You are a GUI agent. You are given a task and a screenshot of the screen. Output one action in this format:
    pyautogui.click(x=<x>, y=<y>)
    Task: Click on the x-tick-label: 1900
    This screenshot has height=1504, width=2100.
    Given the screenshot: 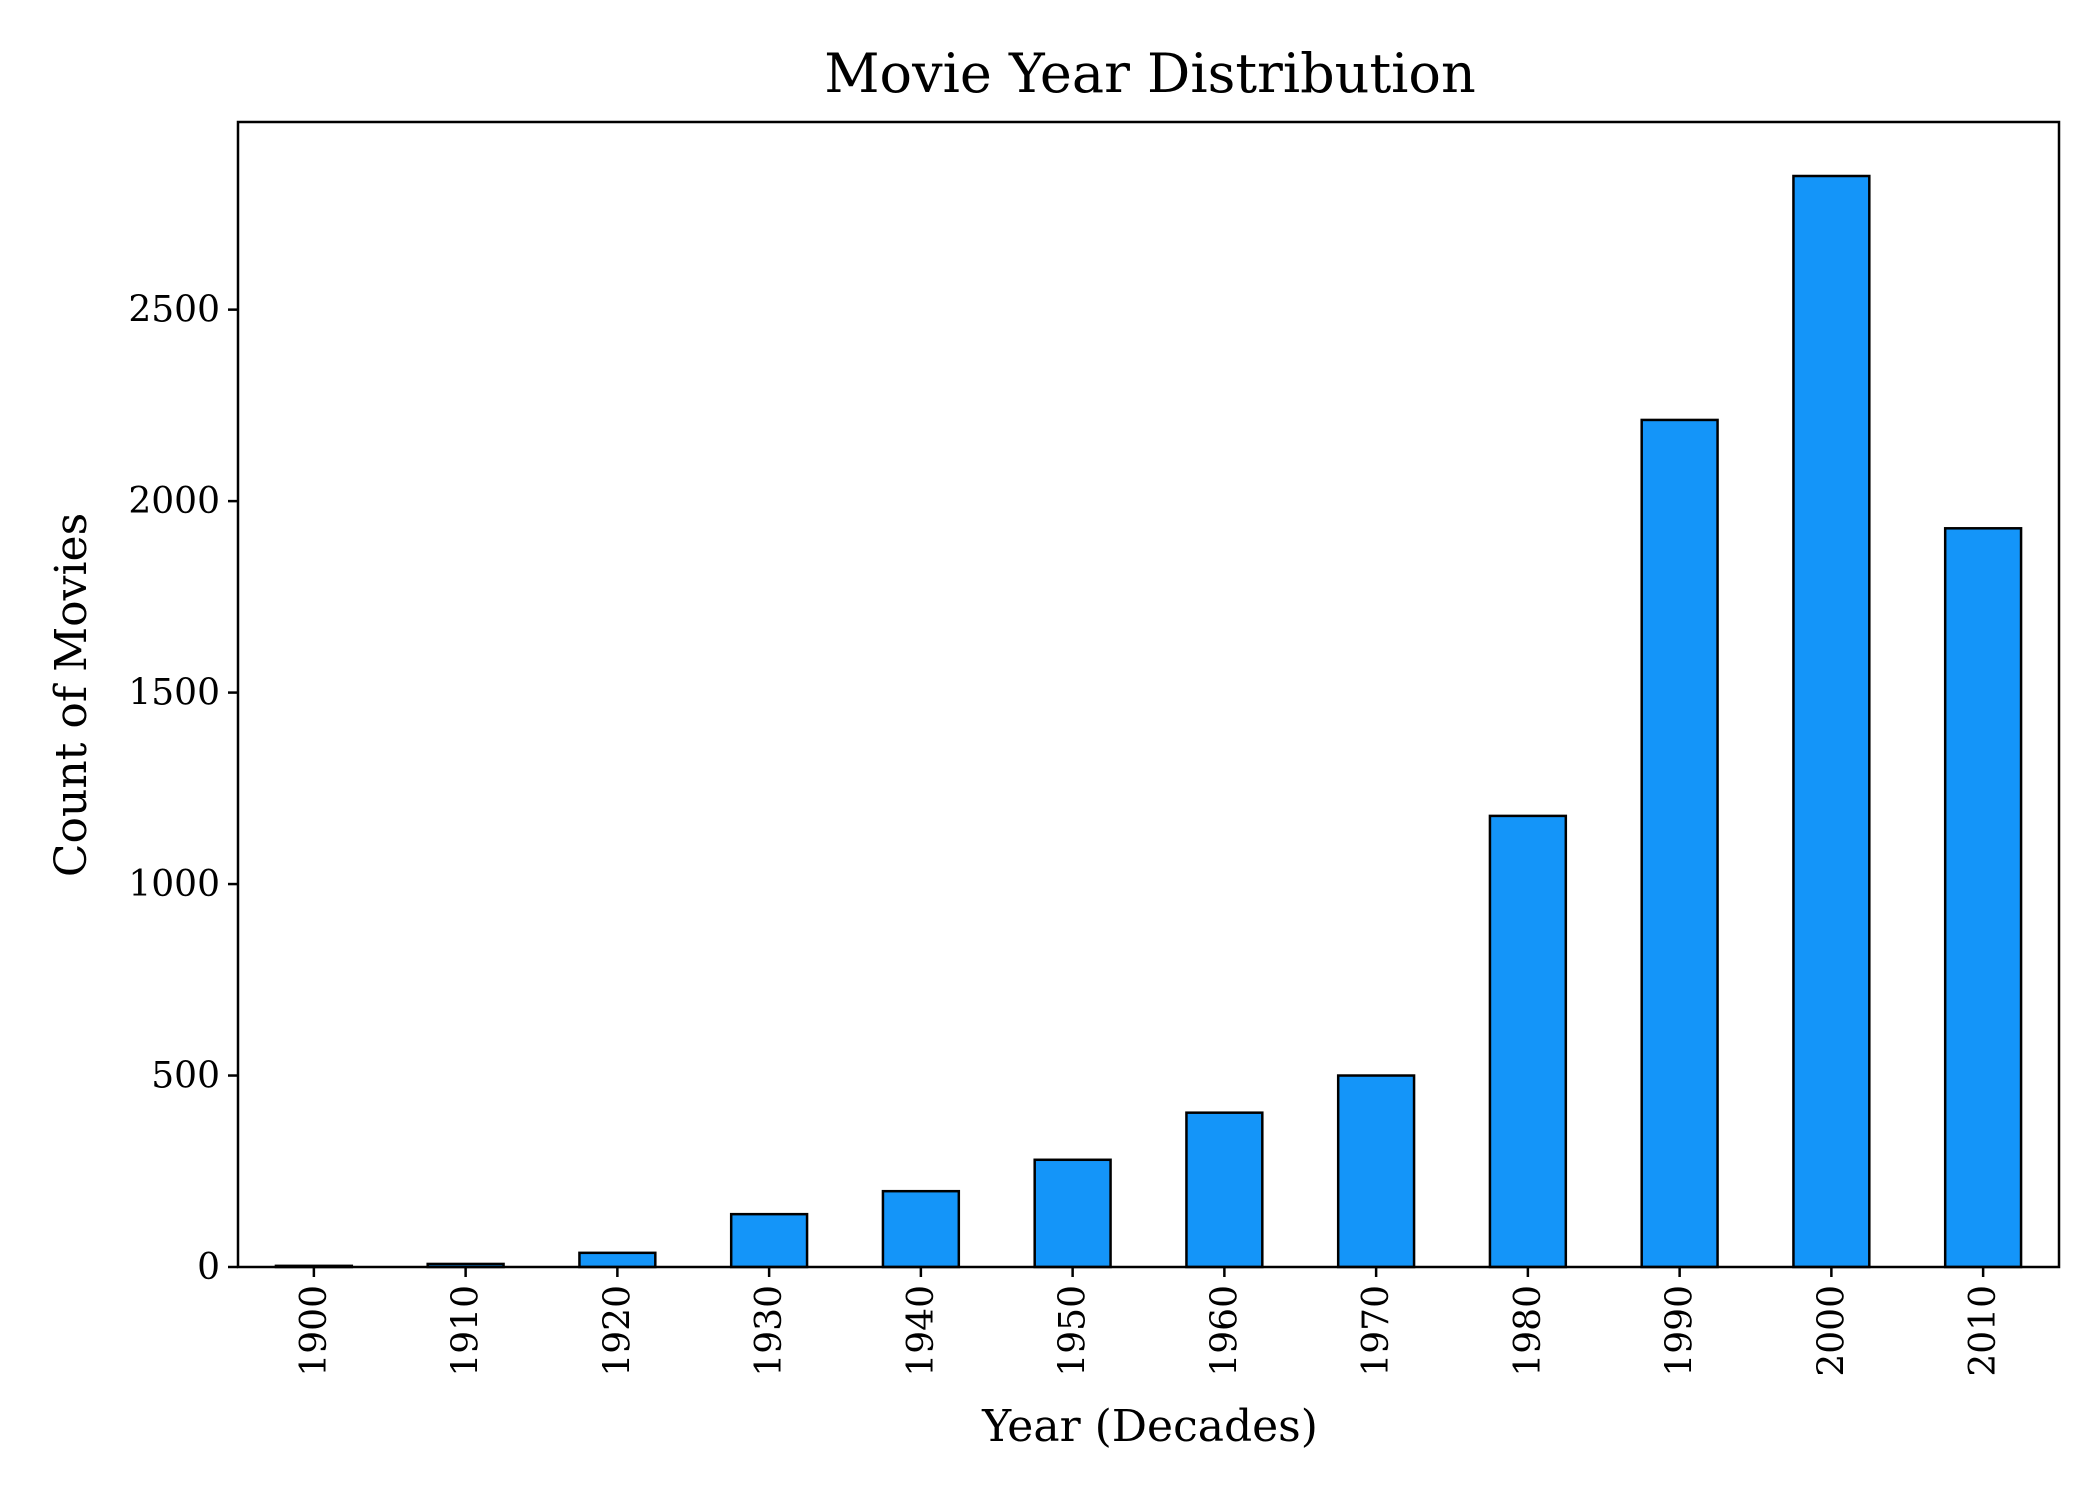 What is the action you would take?
    pyautogui.click(x=314, y=1331)
    